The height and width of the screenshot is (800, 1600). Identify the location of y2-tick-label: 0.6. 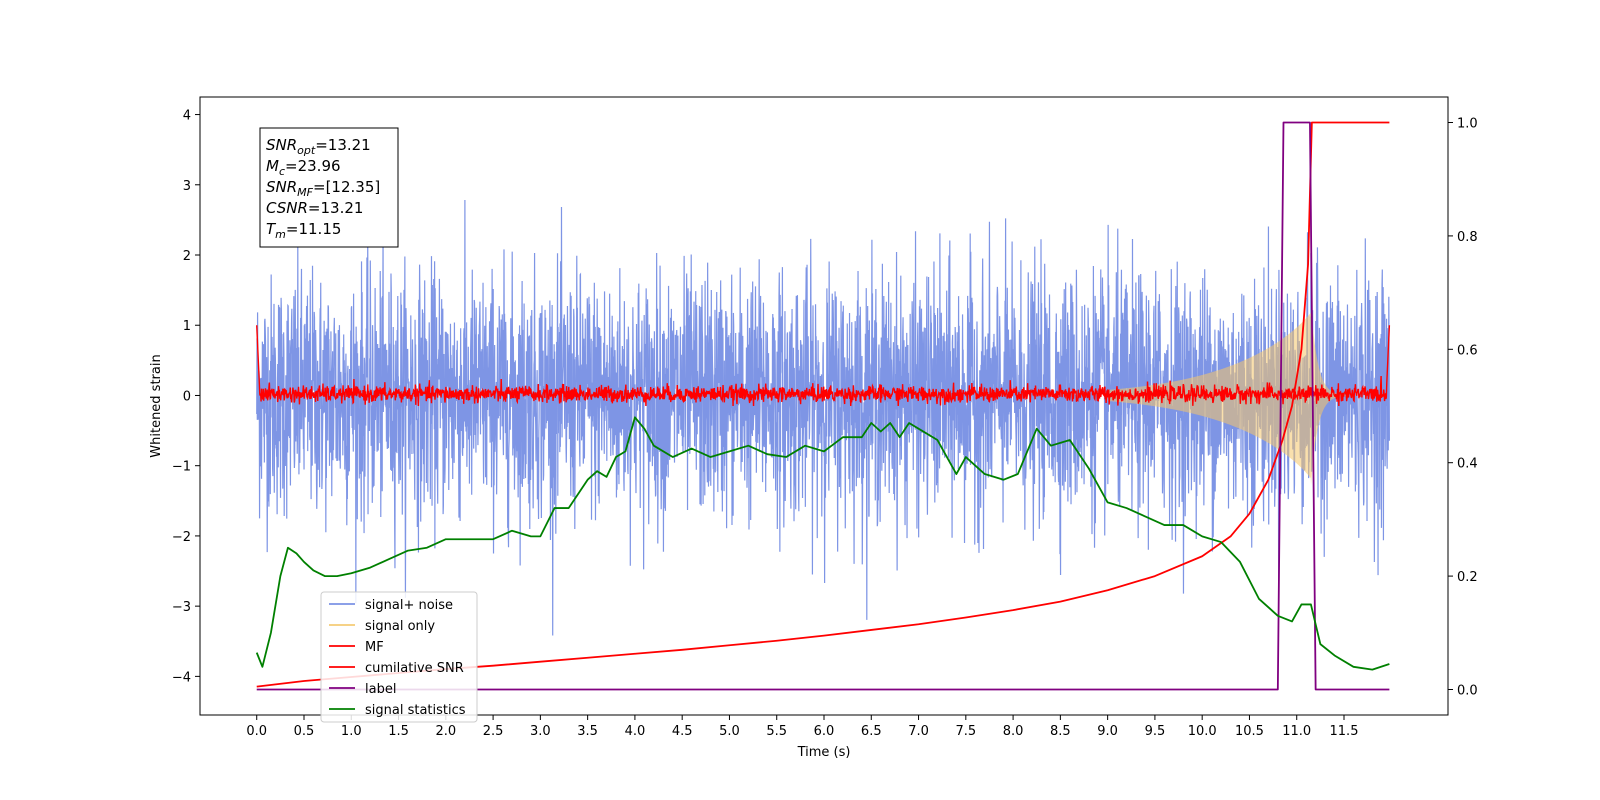
(1467, 350).